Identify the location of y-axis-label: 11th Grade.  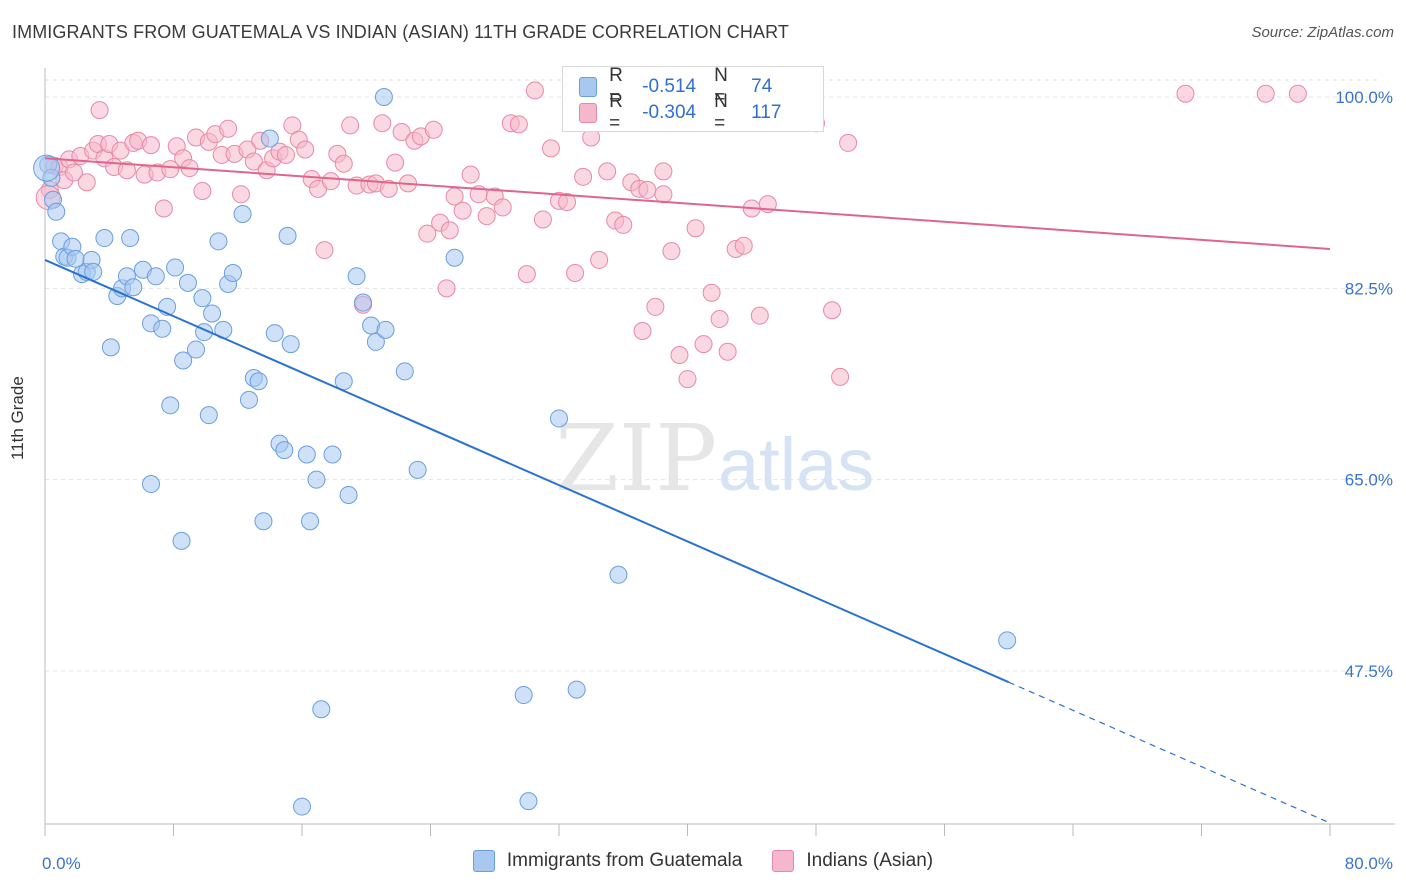
(17, 418).